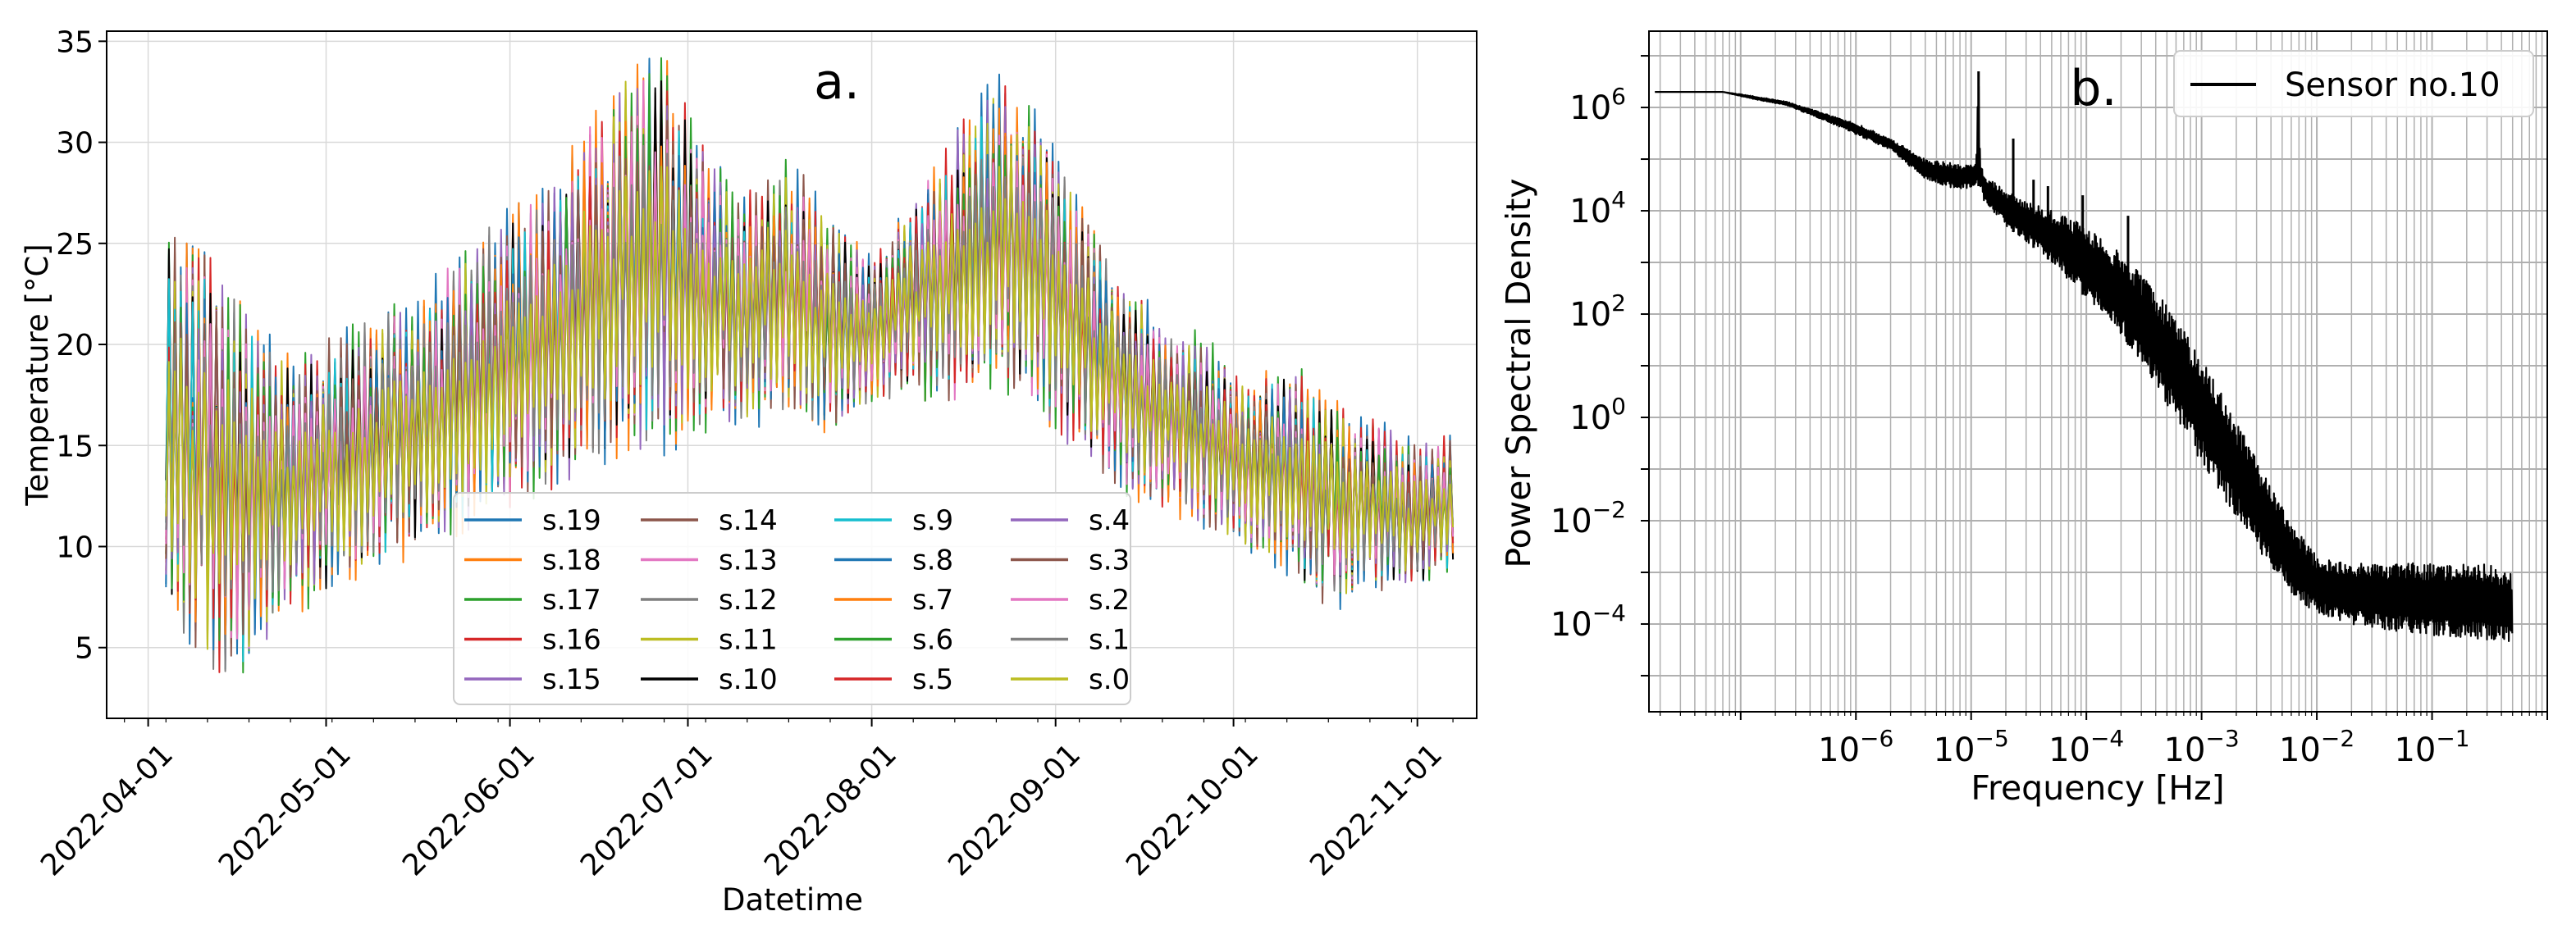 The width and height of the screenshot is (2576, 934). What do you see at coordinates (1598, 311) in the screenshot?
I see `panel-b-y-tick-label: 10²` at bounding box center [1598, 311].